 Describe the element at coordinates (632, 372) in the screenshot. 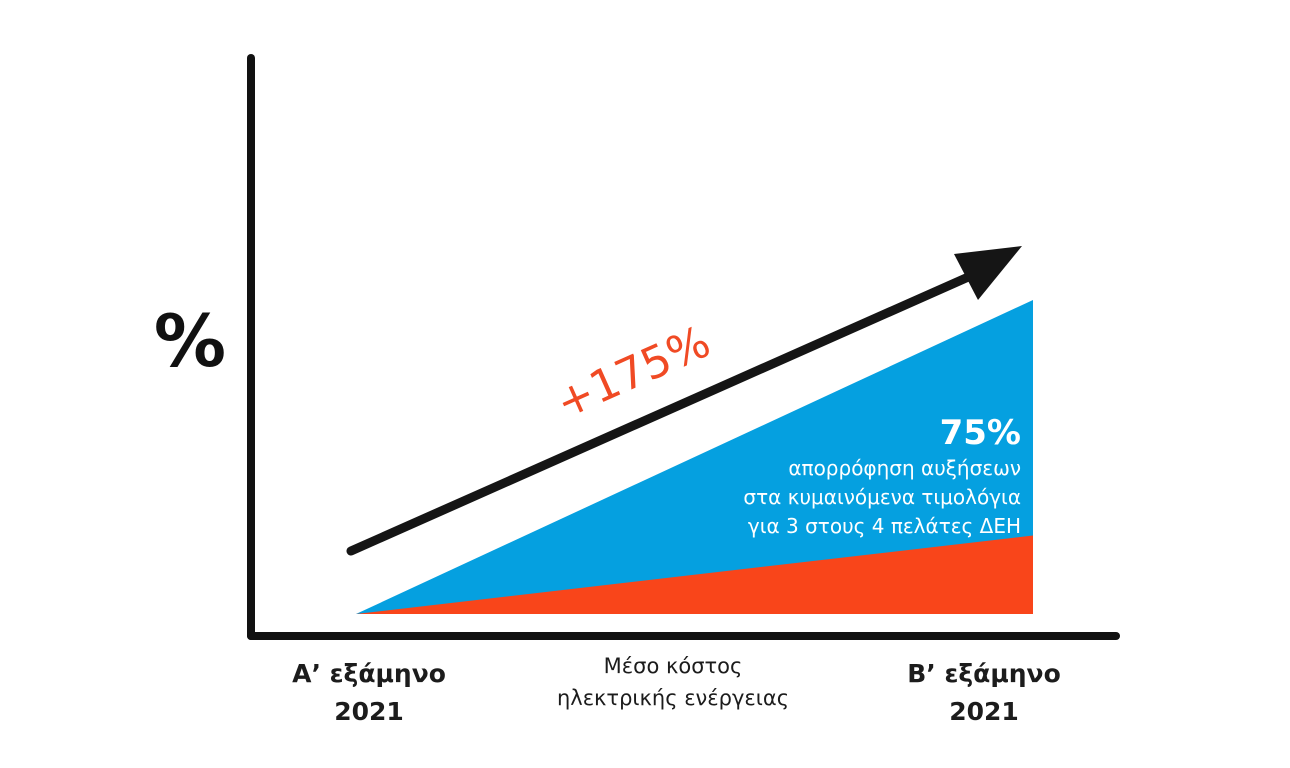

I see `growth-annotation: +175%` at that location.